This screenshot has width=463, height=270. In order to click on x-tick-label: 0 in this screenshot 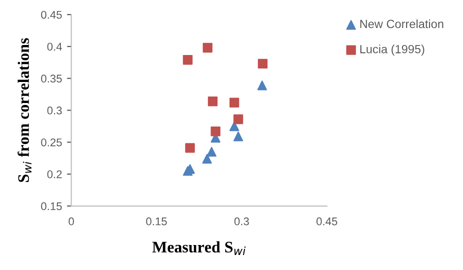, I will do `click(71, 221)`.